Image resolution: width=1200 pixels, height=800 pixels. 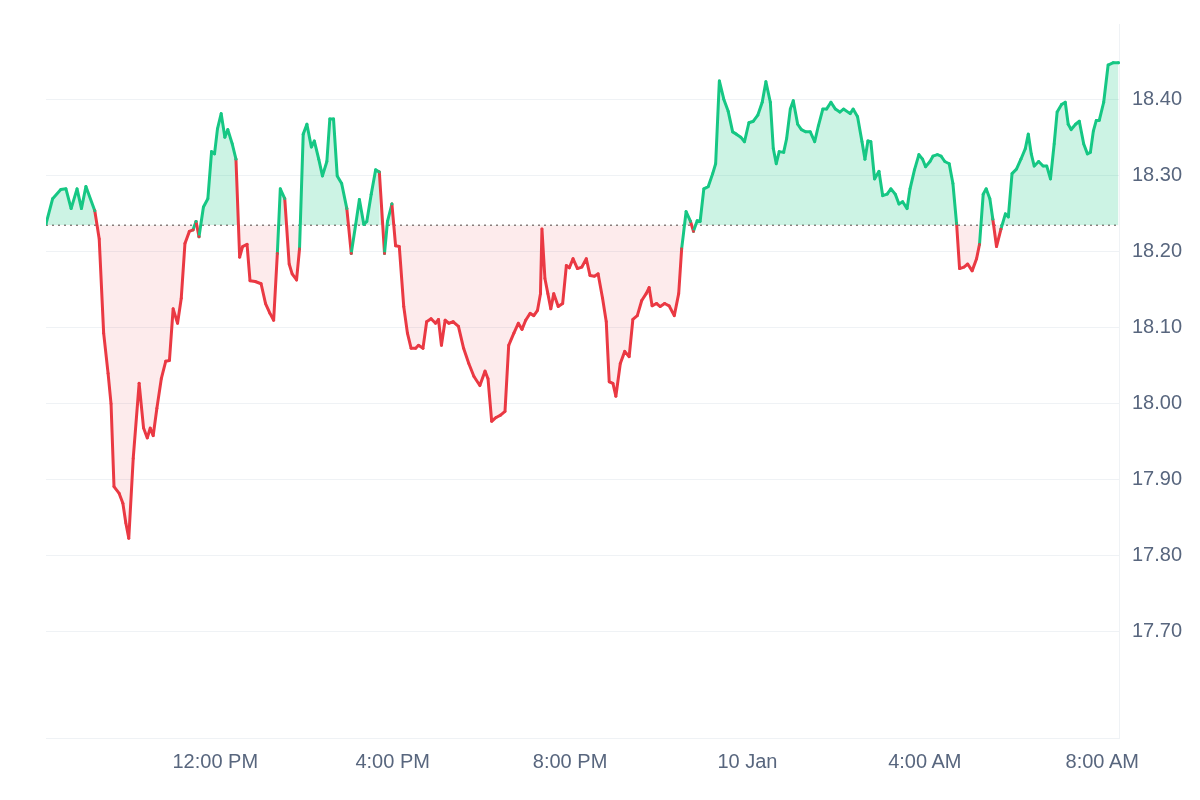 I want to click on y-tick-label: 17.70, so click(x=1157, y=630).